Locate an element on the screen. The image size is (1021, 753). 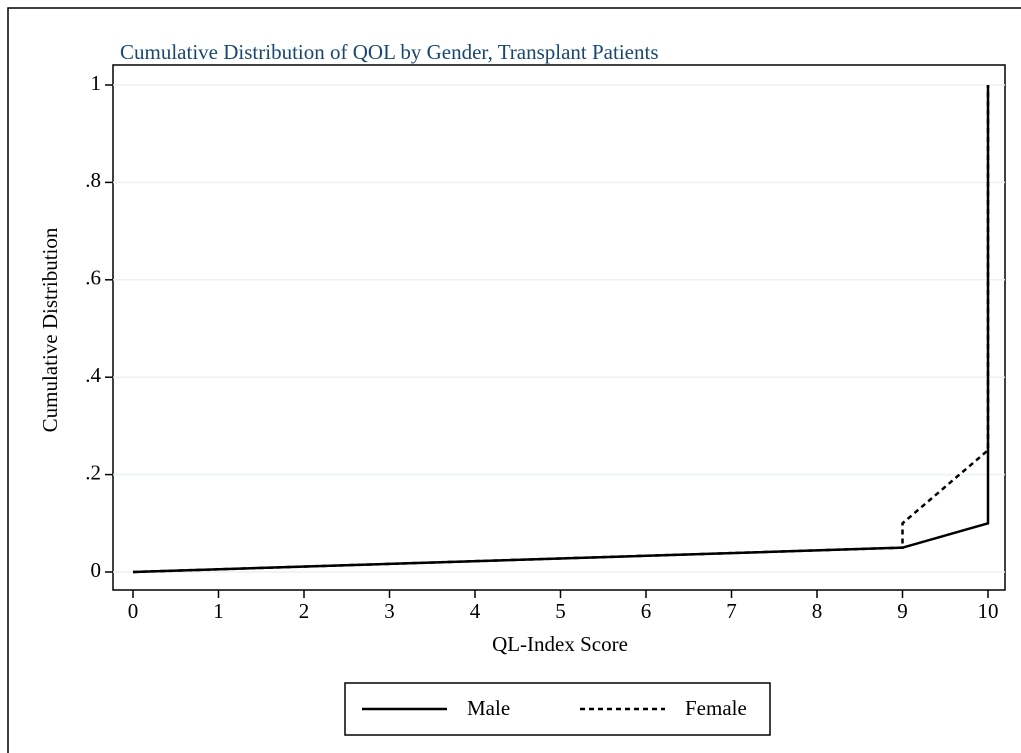
x-tick-label: 10 is located at coordinates (988, 611).